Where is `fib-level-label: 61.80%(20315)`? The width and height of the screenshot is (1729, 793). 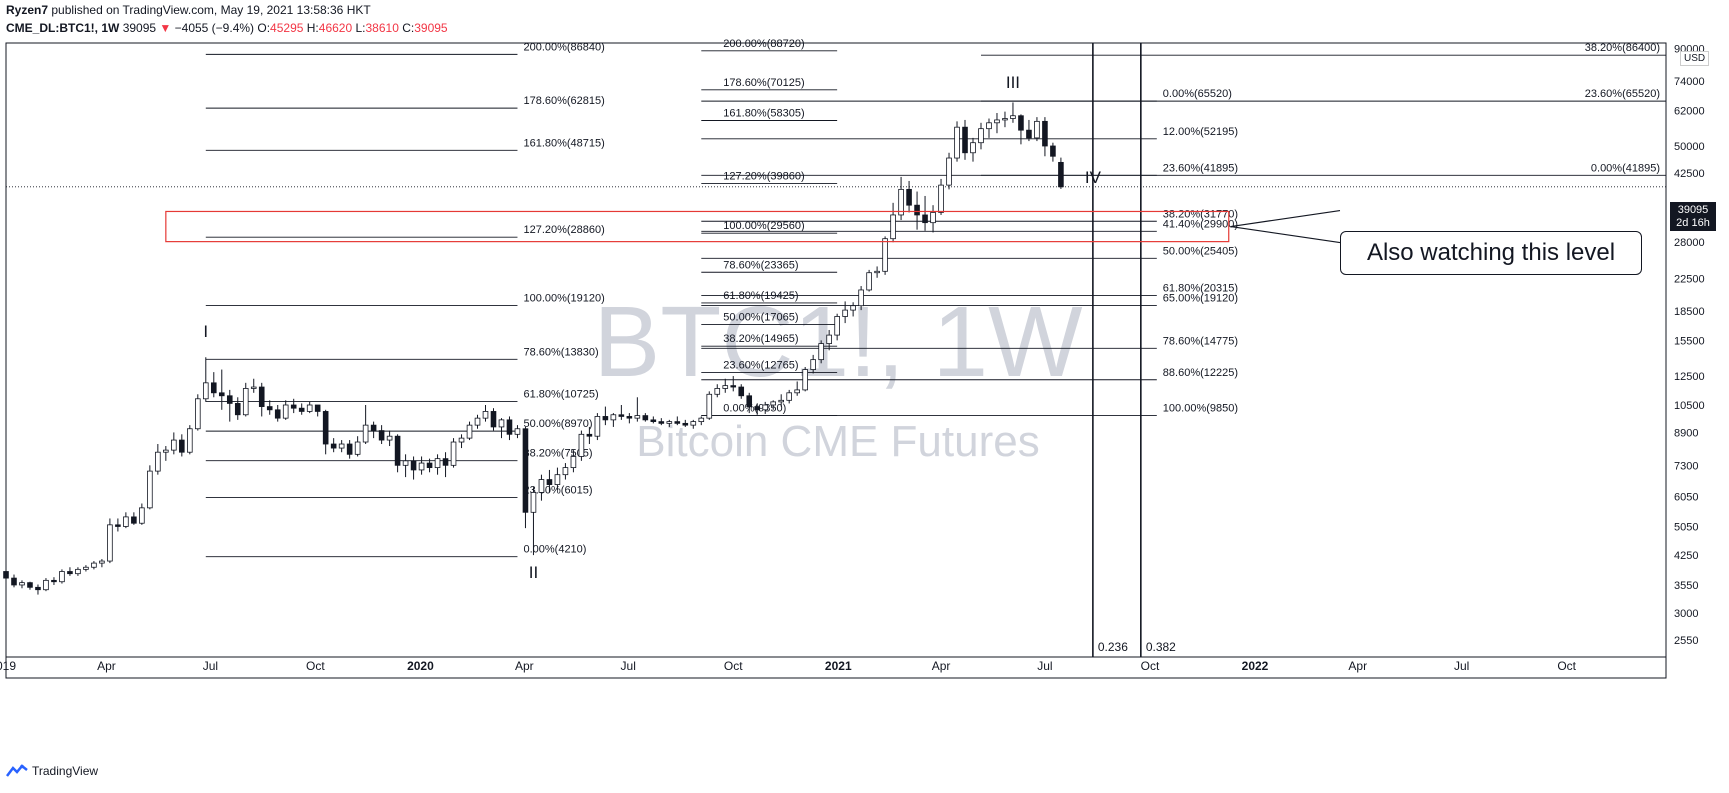 fib-level-label: 61.80%(20315) is located at coordinates (1200, 288).